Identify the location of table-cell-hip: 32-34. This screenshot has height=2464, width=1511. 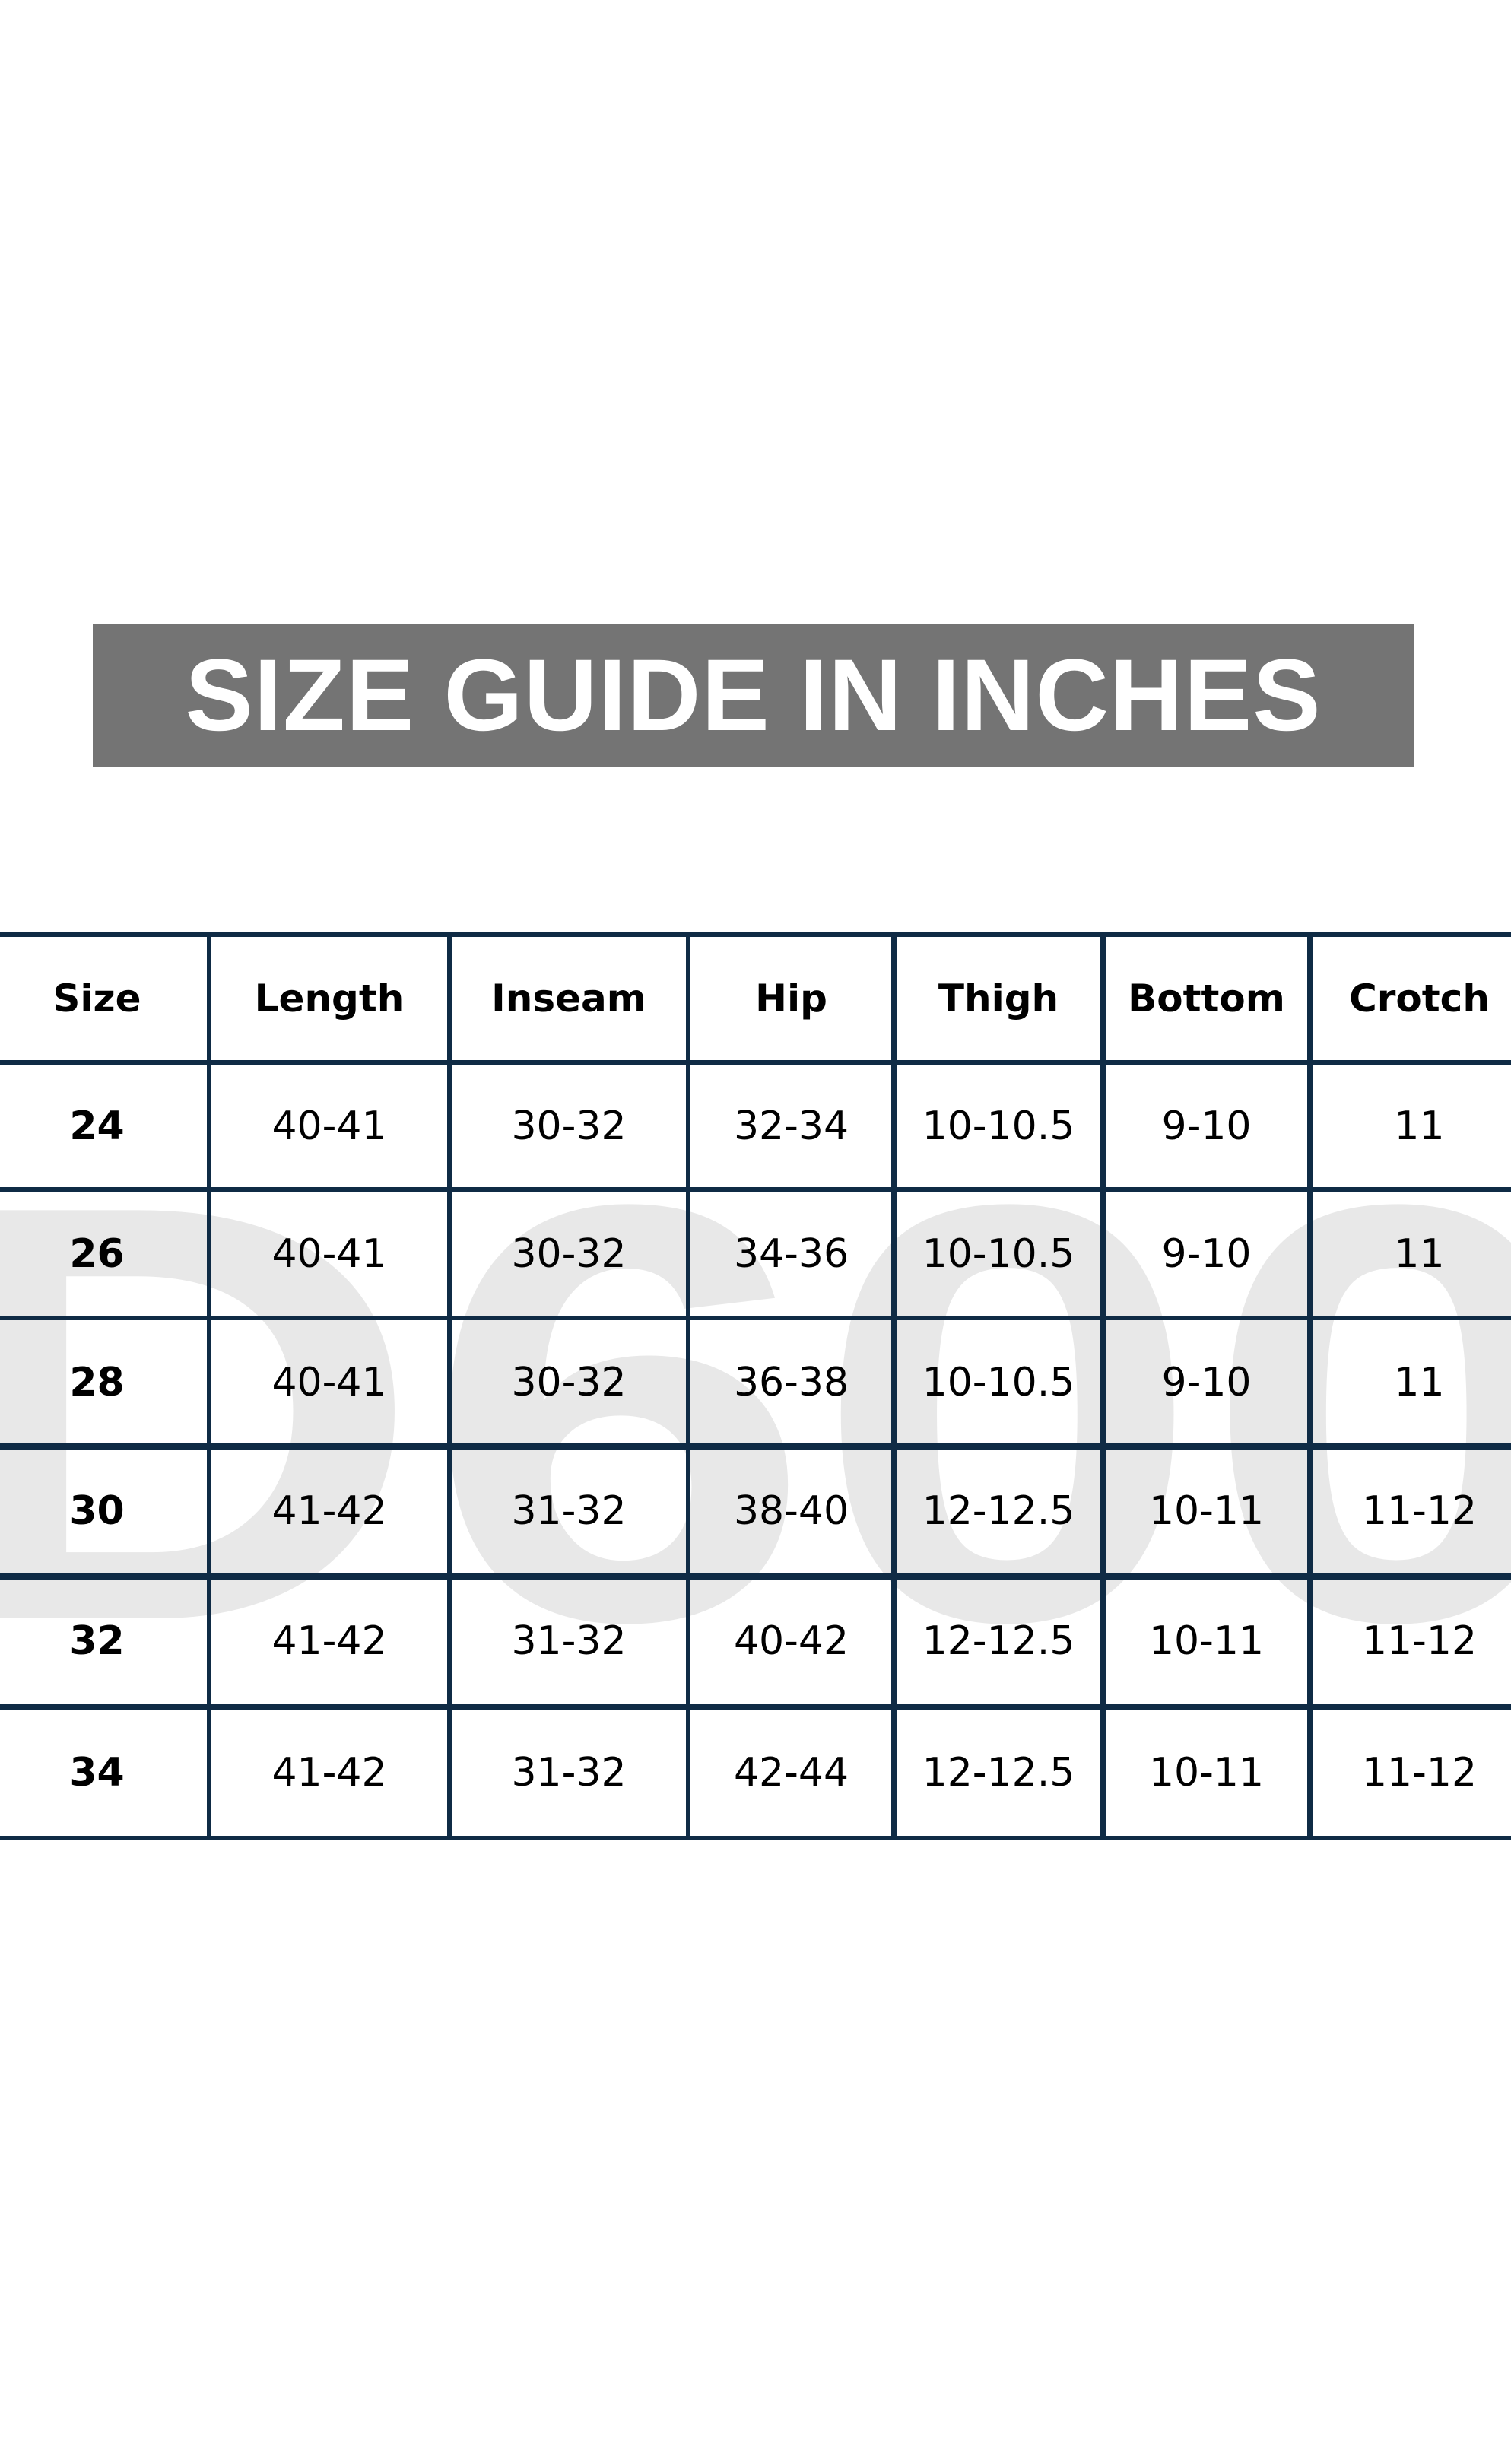
(791, 1126).